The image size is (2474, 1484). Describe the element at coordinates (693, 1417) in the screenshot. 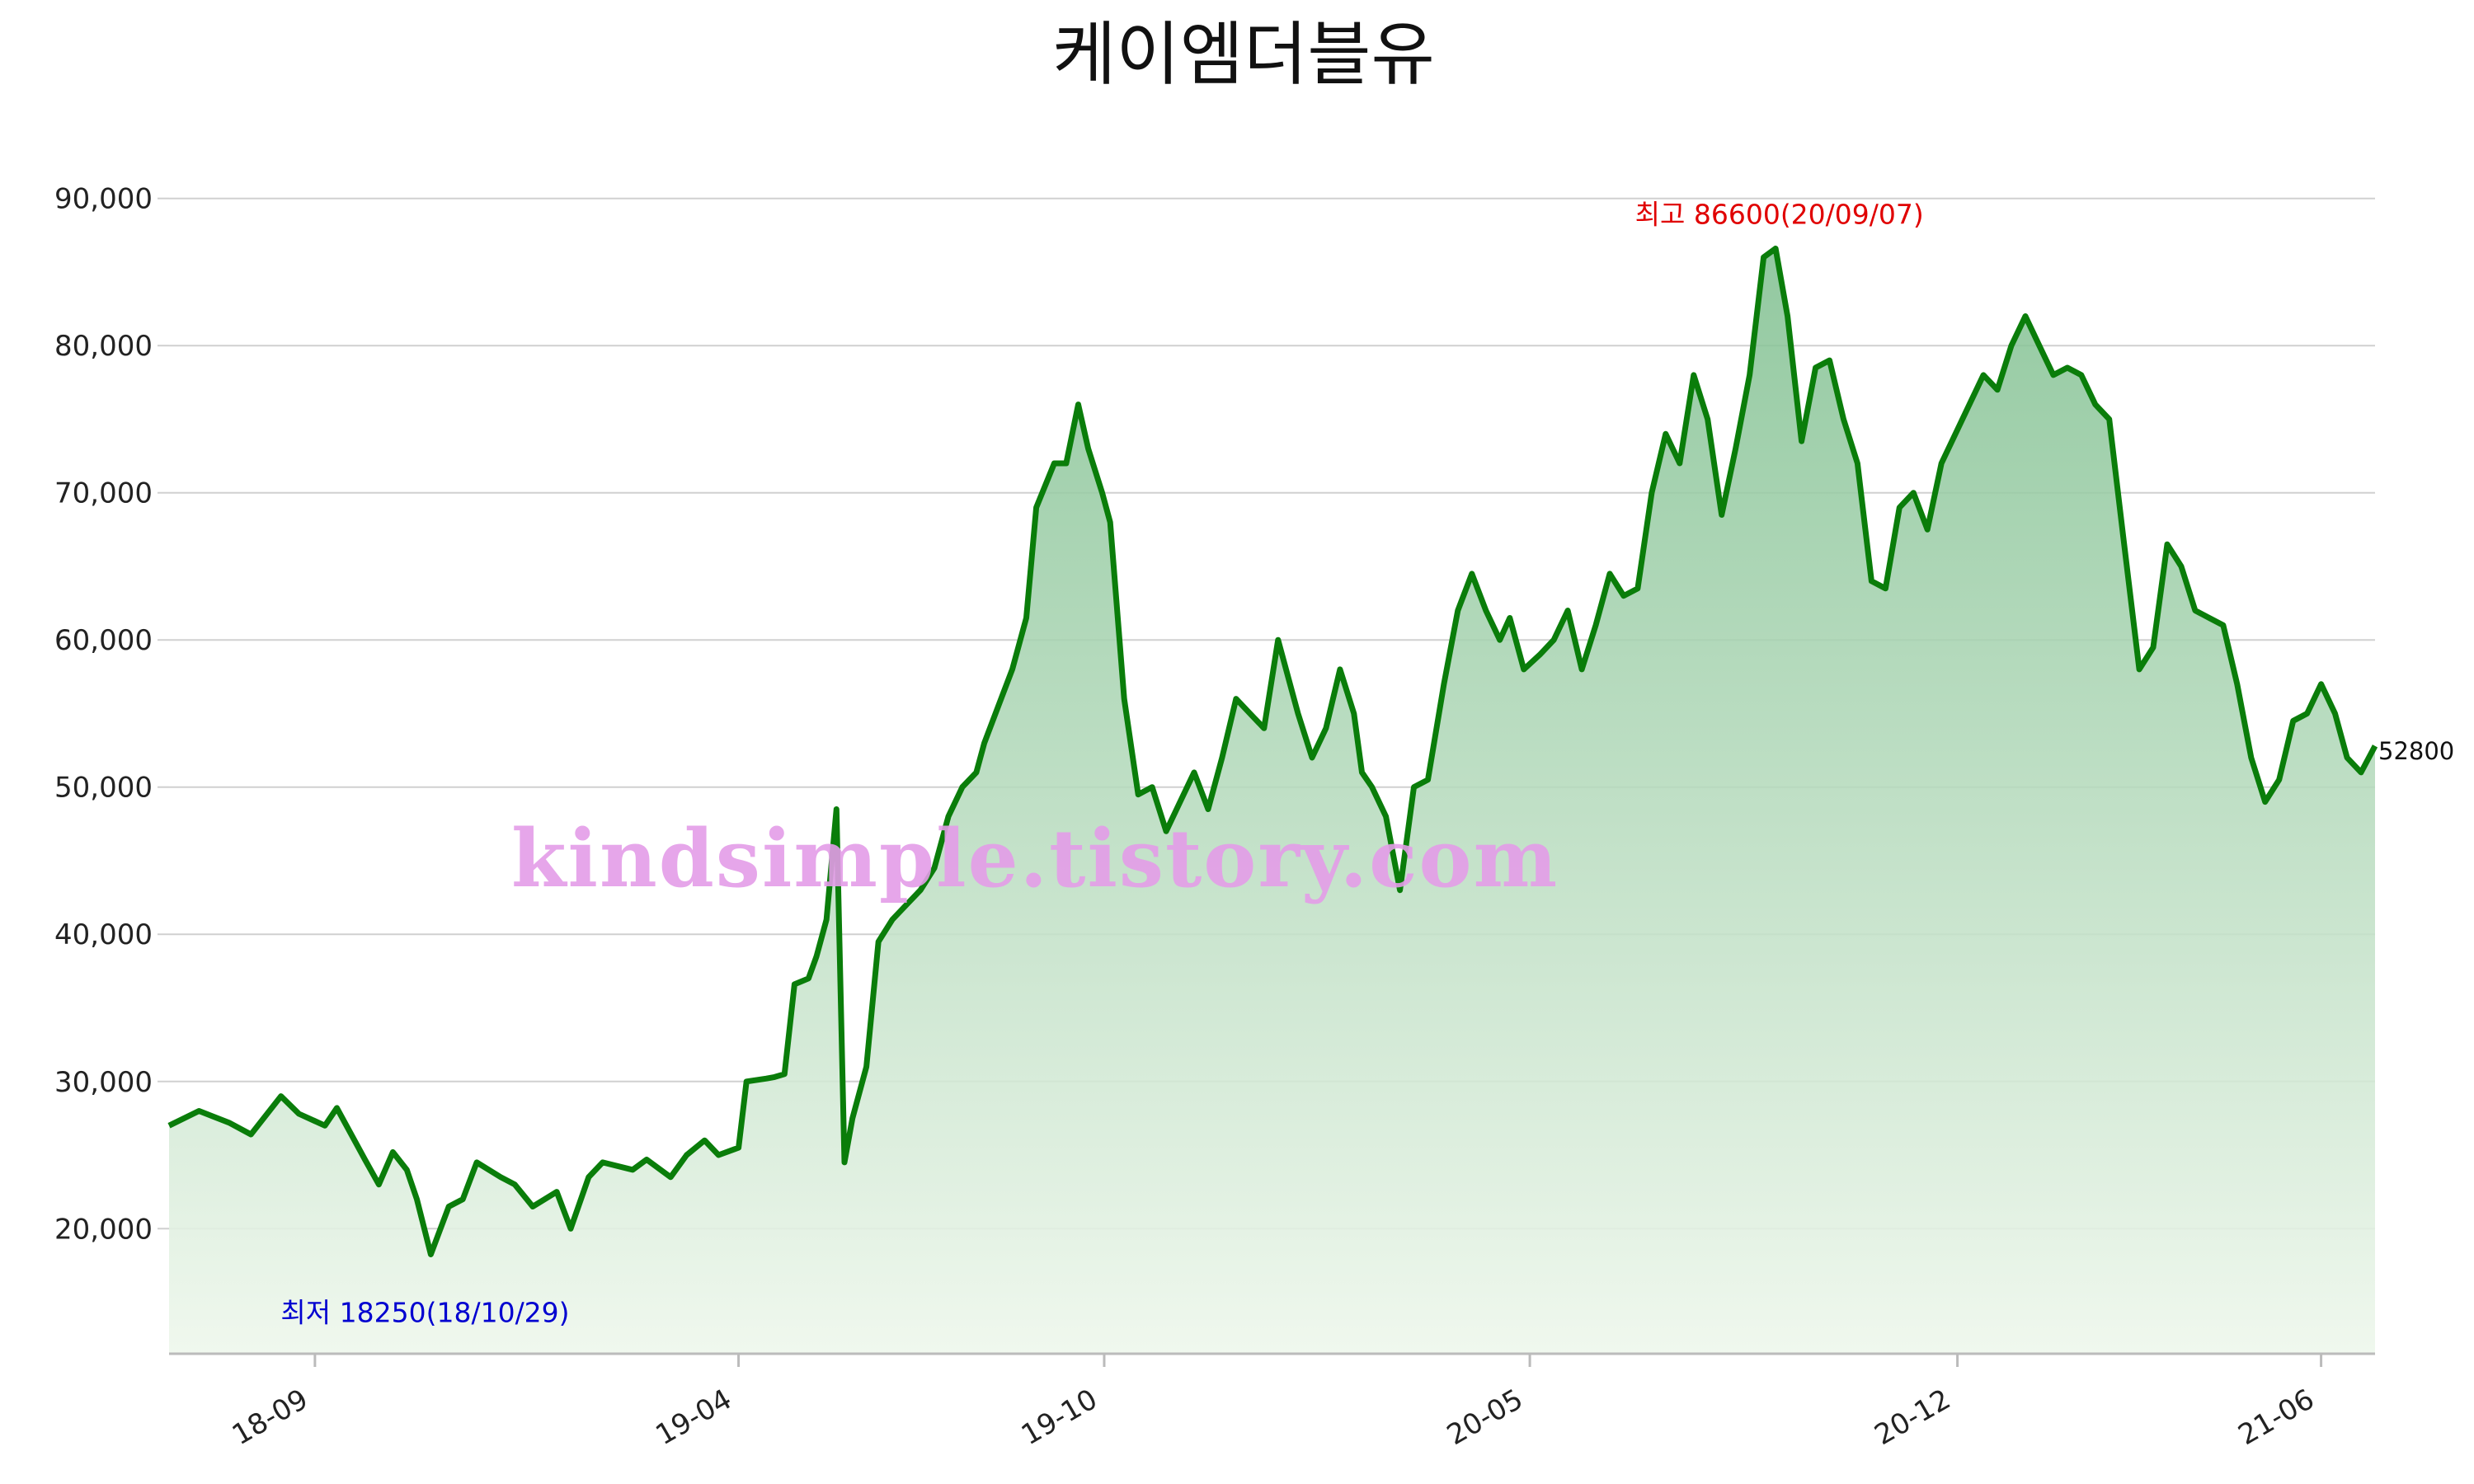

I see `x-tick-label: 19-04` at that location.